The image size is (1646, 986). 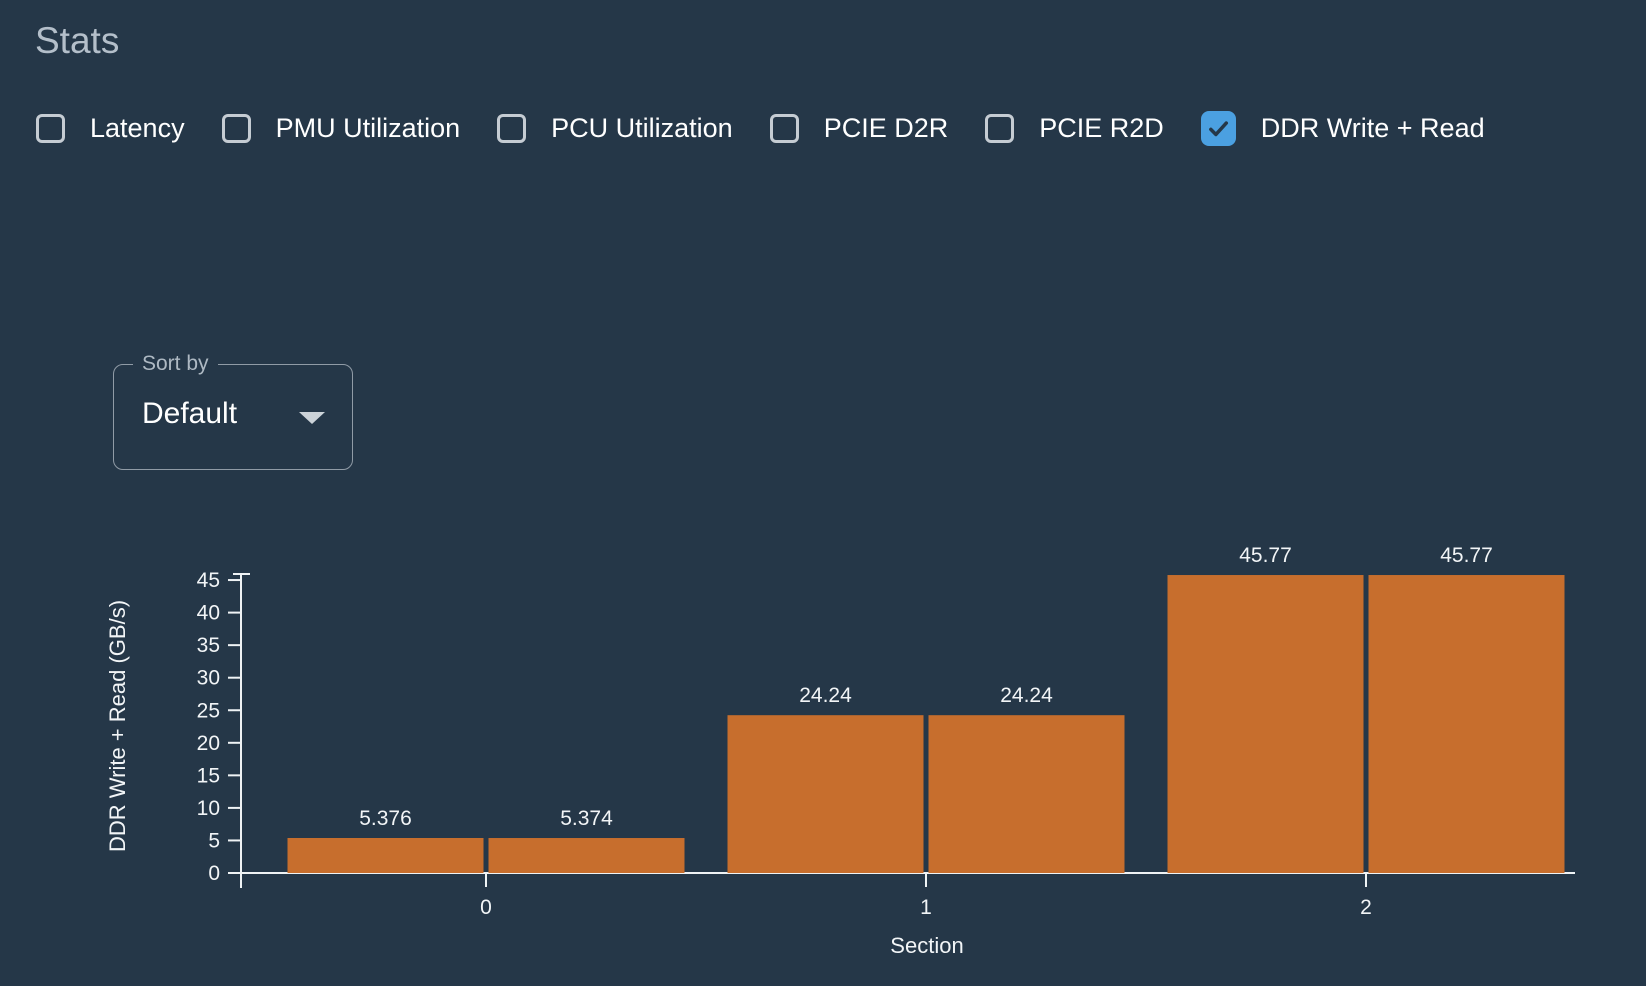 I want to click on y-axis-title: DDR Write + Read (GB/s), so click(x=117, y=726).